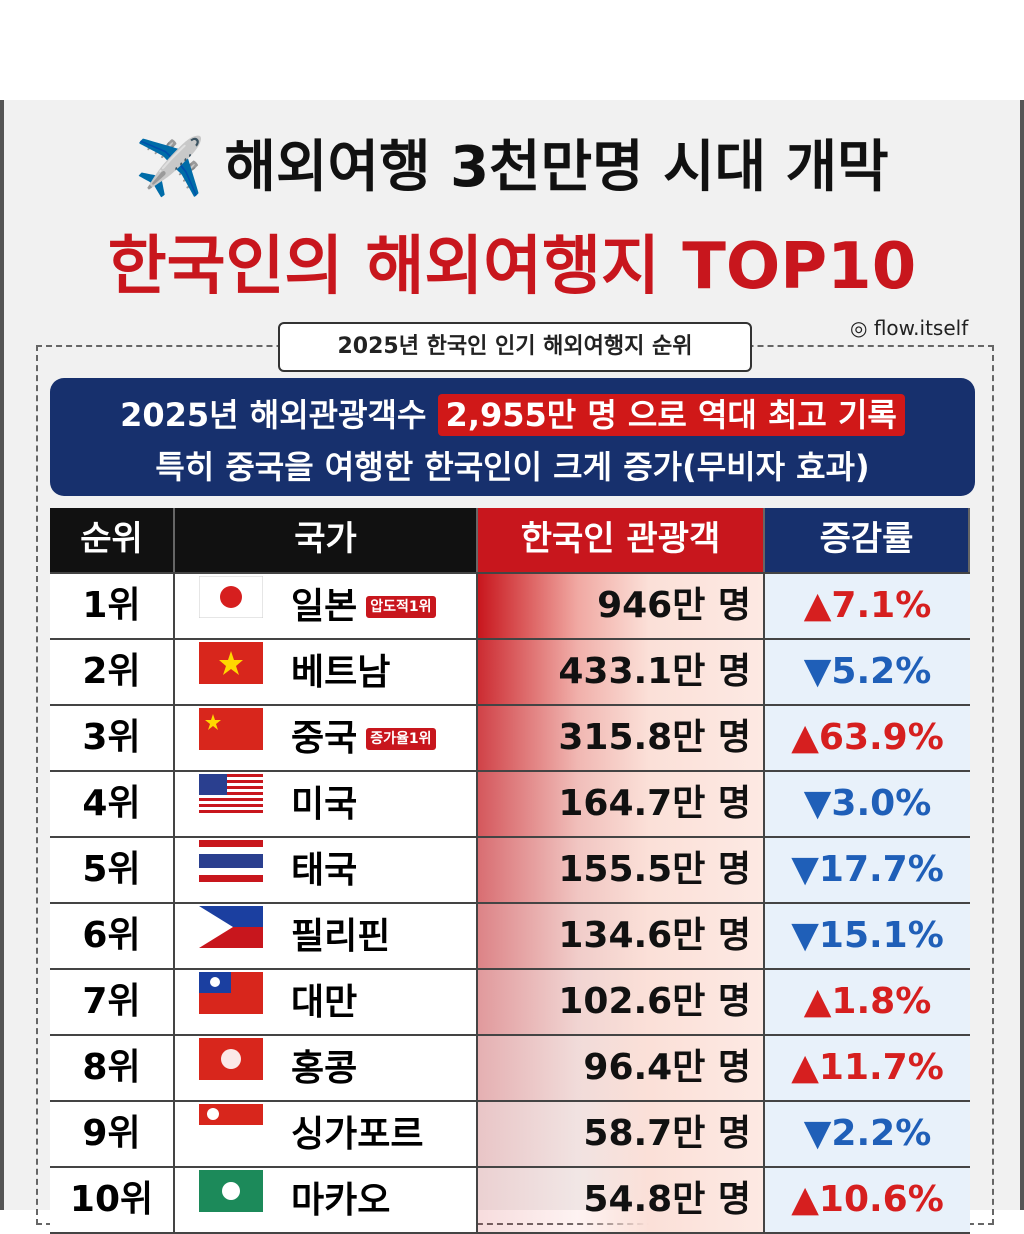 The height and width of the screenshot is (1234, 1024). I want to click on country-cell: 일본 압도적1위, so click(326, 606).